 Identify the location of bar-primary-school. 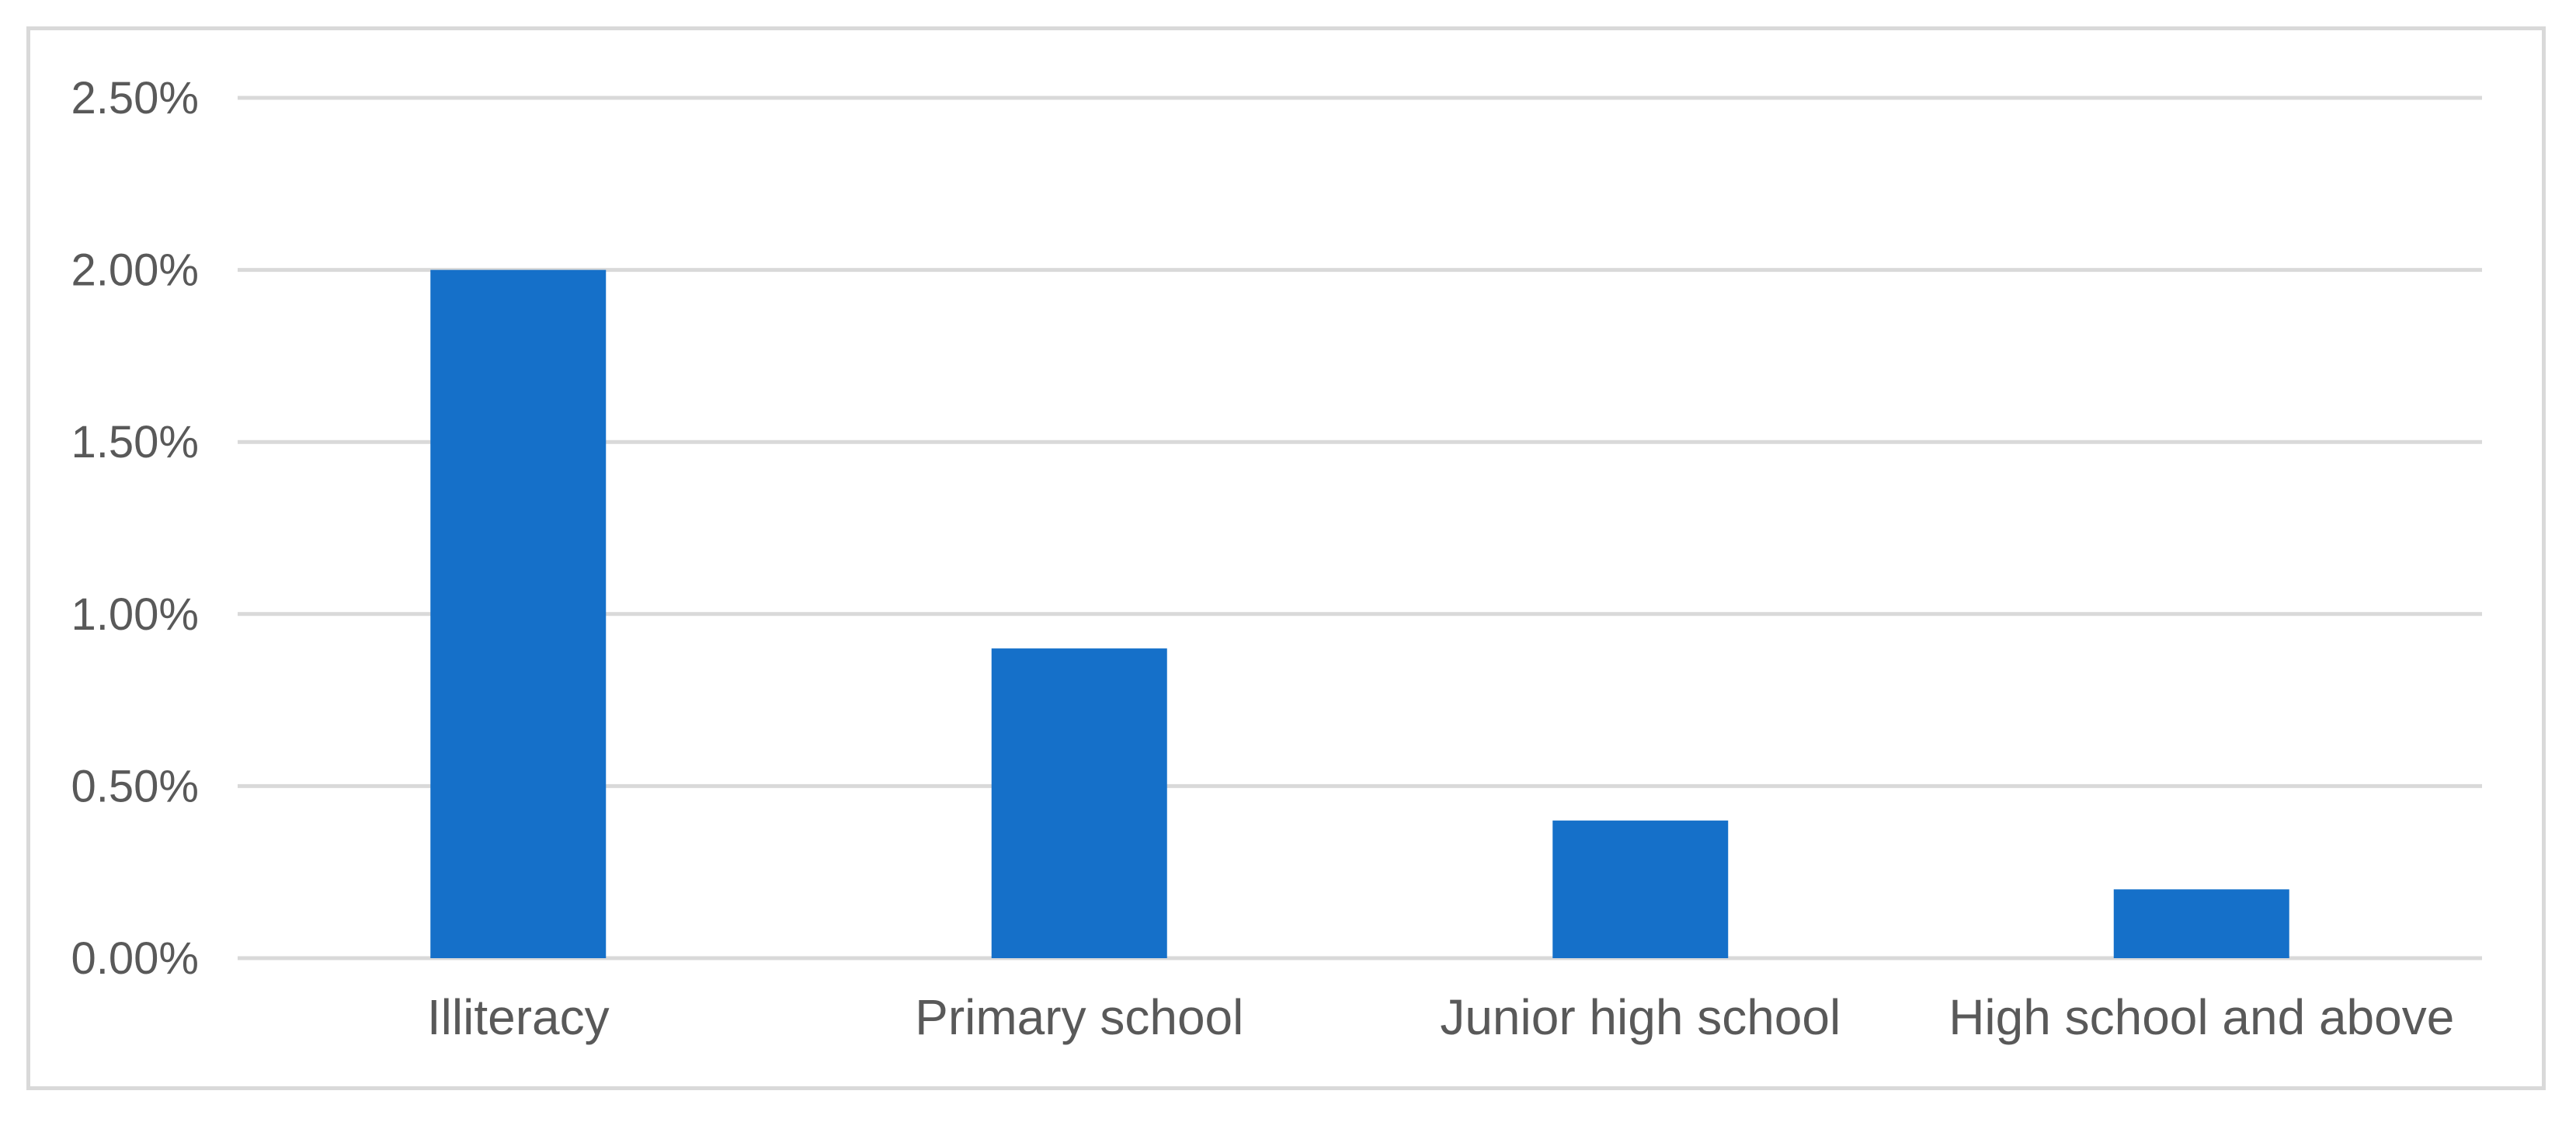
(1079, 803).